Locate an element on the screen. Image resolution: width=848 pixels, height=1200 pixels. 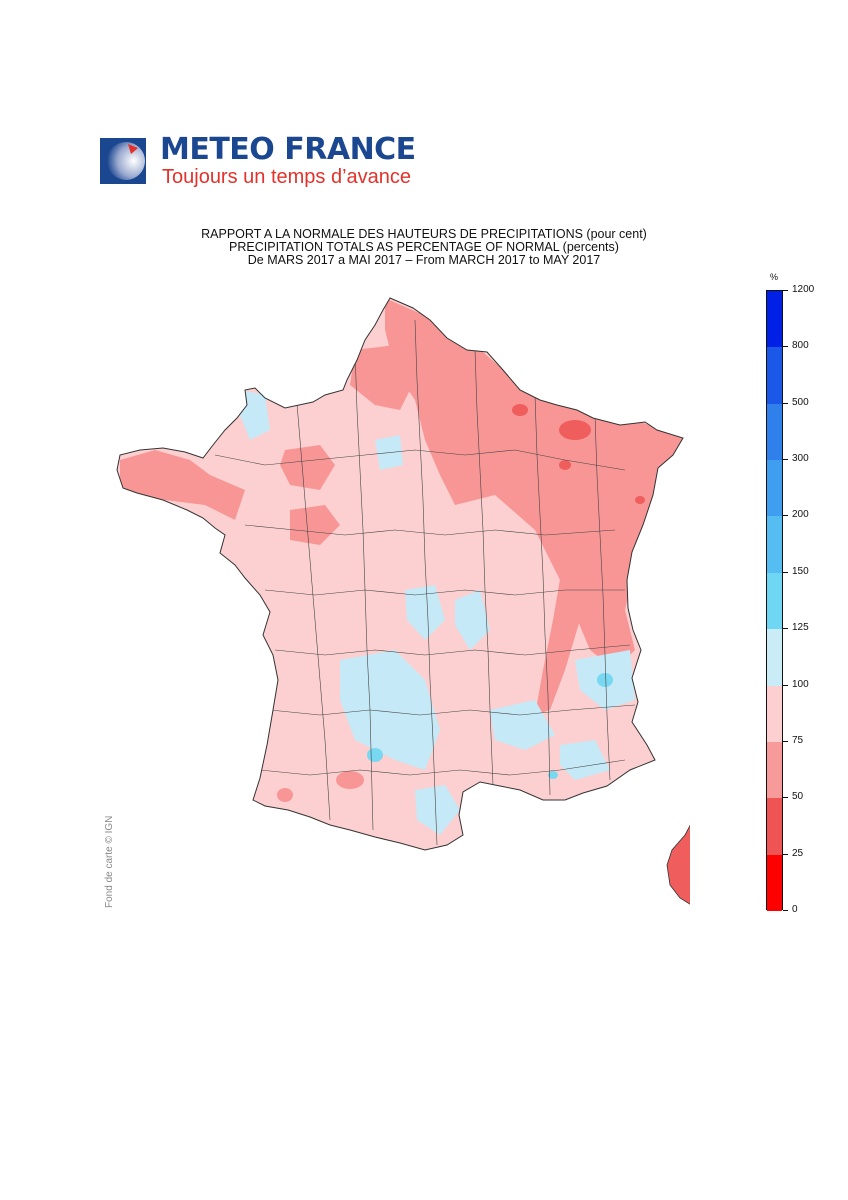
legend-label: 150 is located at coordinates (800, 571).